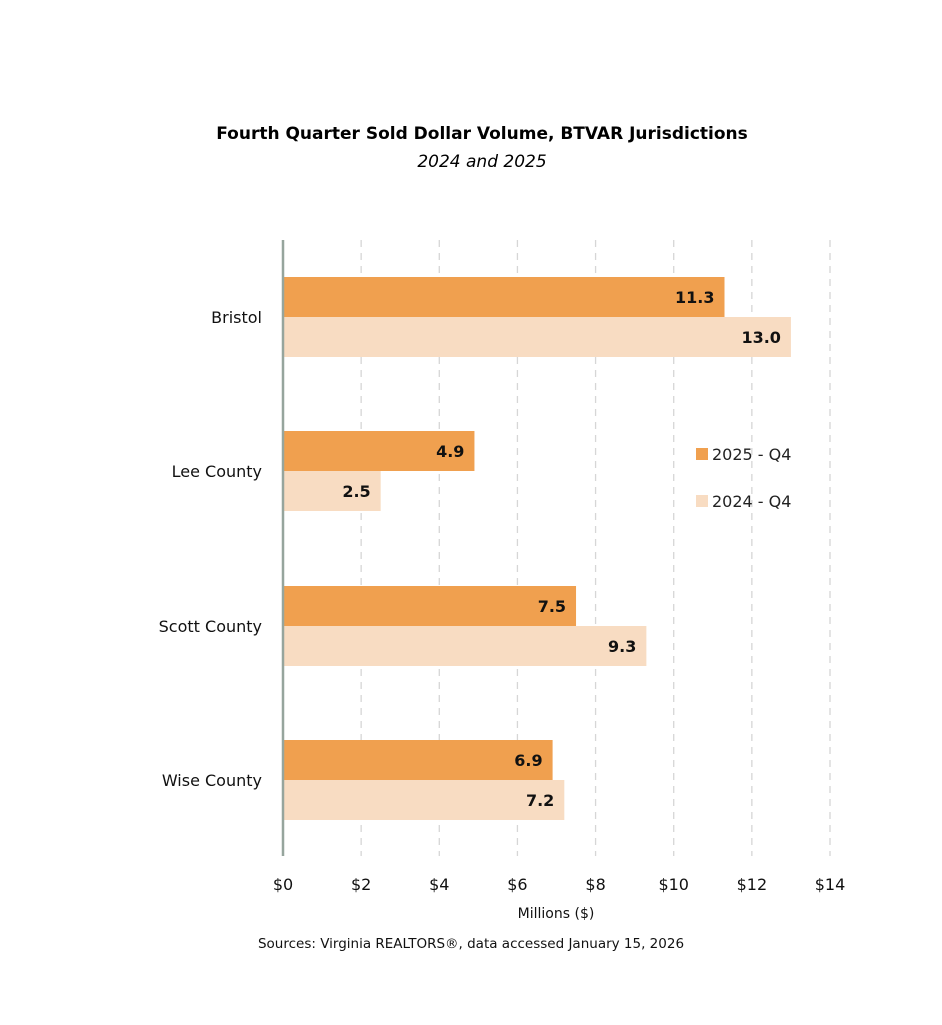 The width and height of the screenshot is (942, 1025). I want to click on data-label: 13.0, so click(760, 337).